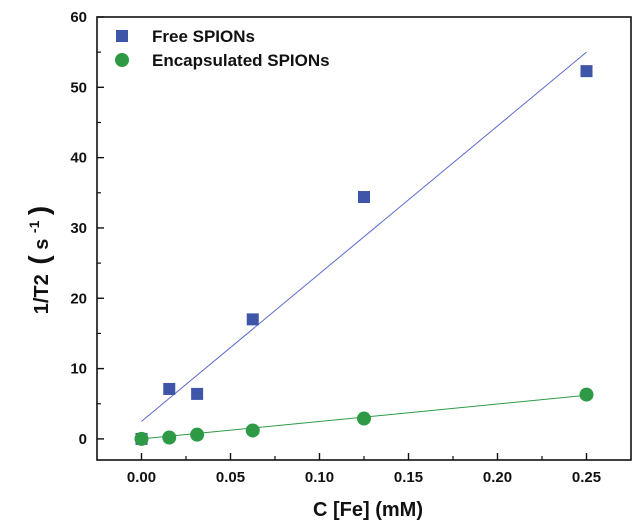 This screenshot has width=638, height=527. Describe the element at coordinates (241, 60) in the screenshot. I see `legend-label-series-2: Encapsulated SPIONs` at that location.